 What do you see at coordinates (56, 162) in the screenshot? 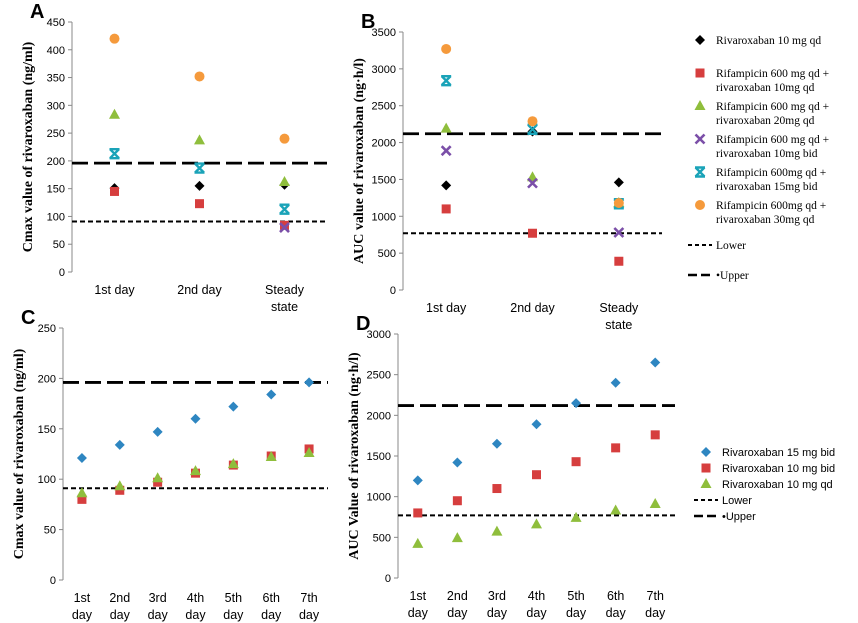
I see `panel-a-ytick-label: 200` at bounding box center [56, 162].